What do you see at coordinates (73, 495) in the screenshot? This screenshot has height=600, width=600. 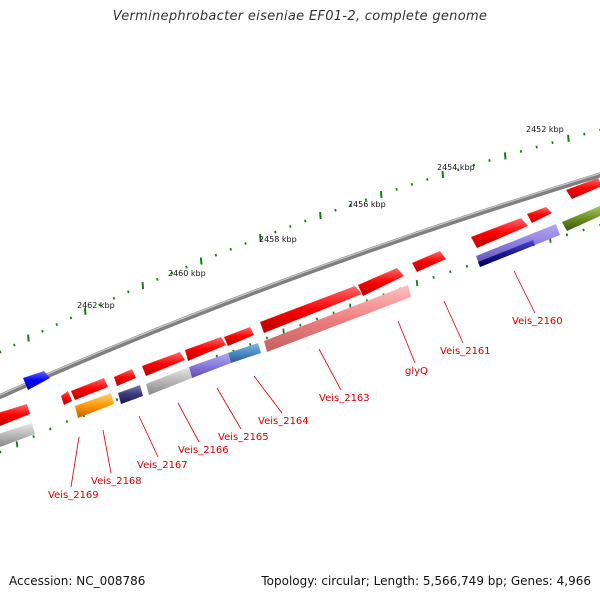 I see `gene-label: Veis_2169` at bounding box center [73, 495].